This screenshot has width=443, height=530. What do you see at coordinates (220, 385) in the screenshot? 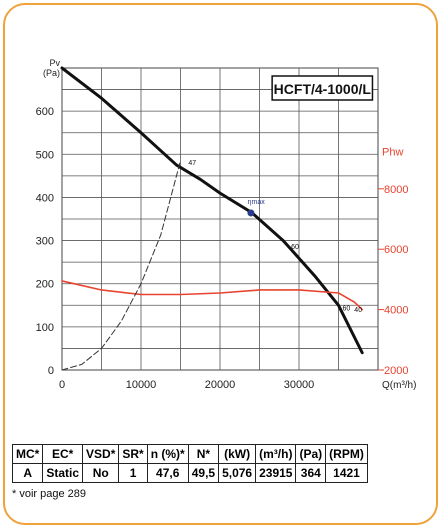
I see `x-tick-label: 20000` at bounding box center [220, 385].